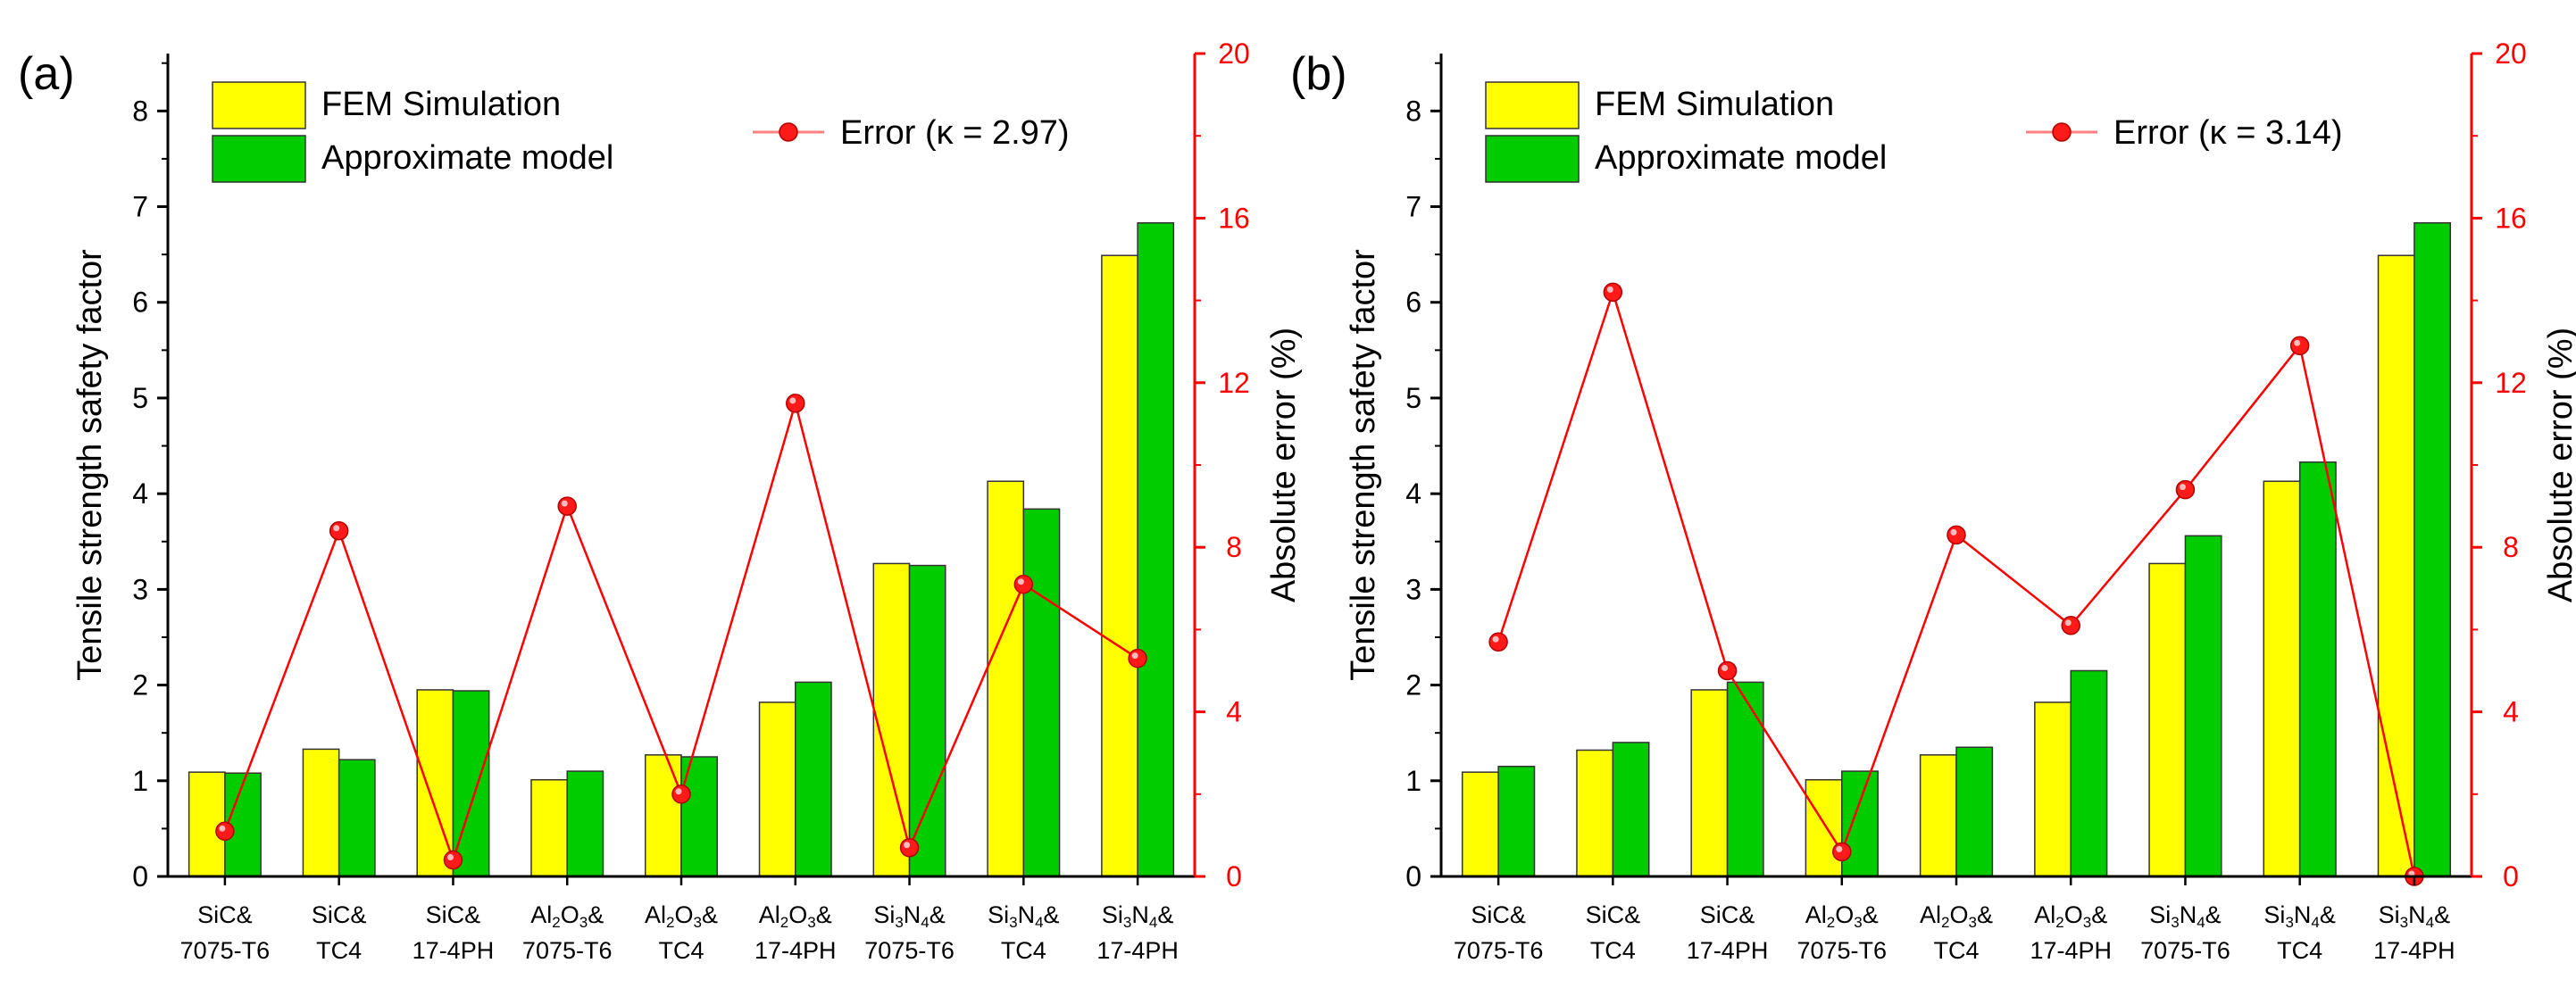  Describe the element at coordinates (441, 104) in the screenshot. I see `legend-label-fem: FEM Simulation` at that location.